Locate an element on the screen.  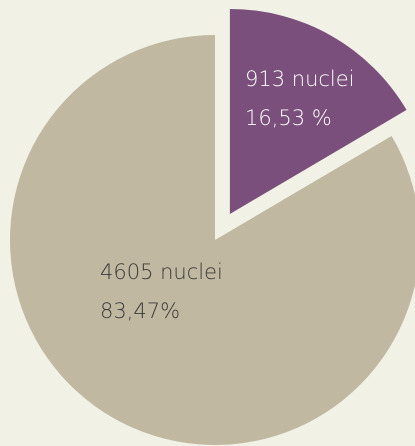
slice-label: 4605 nuclei is located at coordinates (161, 272).